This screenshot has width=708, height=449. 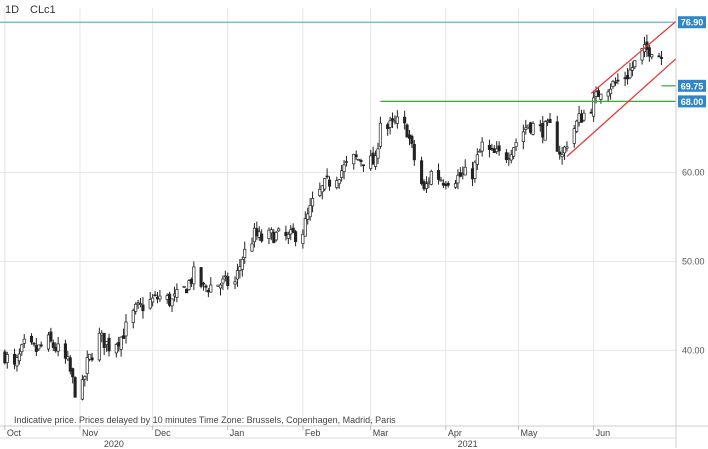 I want to click on price-tag-69.75, so click(x=692, y=85).